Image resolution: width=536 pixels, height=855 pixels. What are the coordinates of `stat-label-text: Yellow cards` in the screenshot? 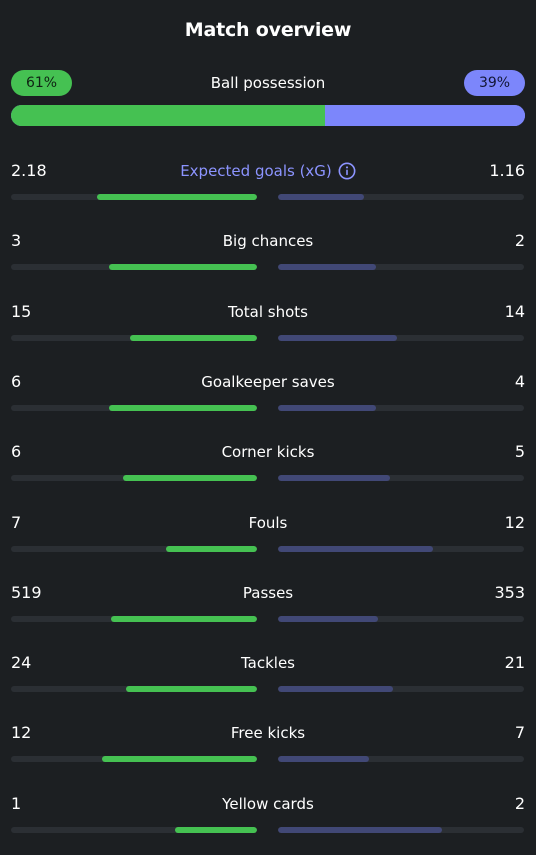 It's located at (268, 804).